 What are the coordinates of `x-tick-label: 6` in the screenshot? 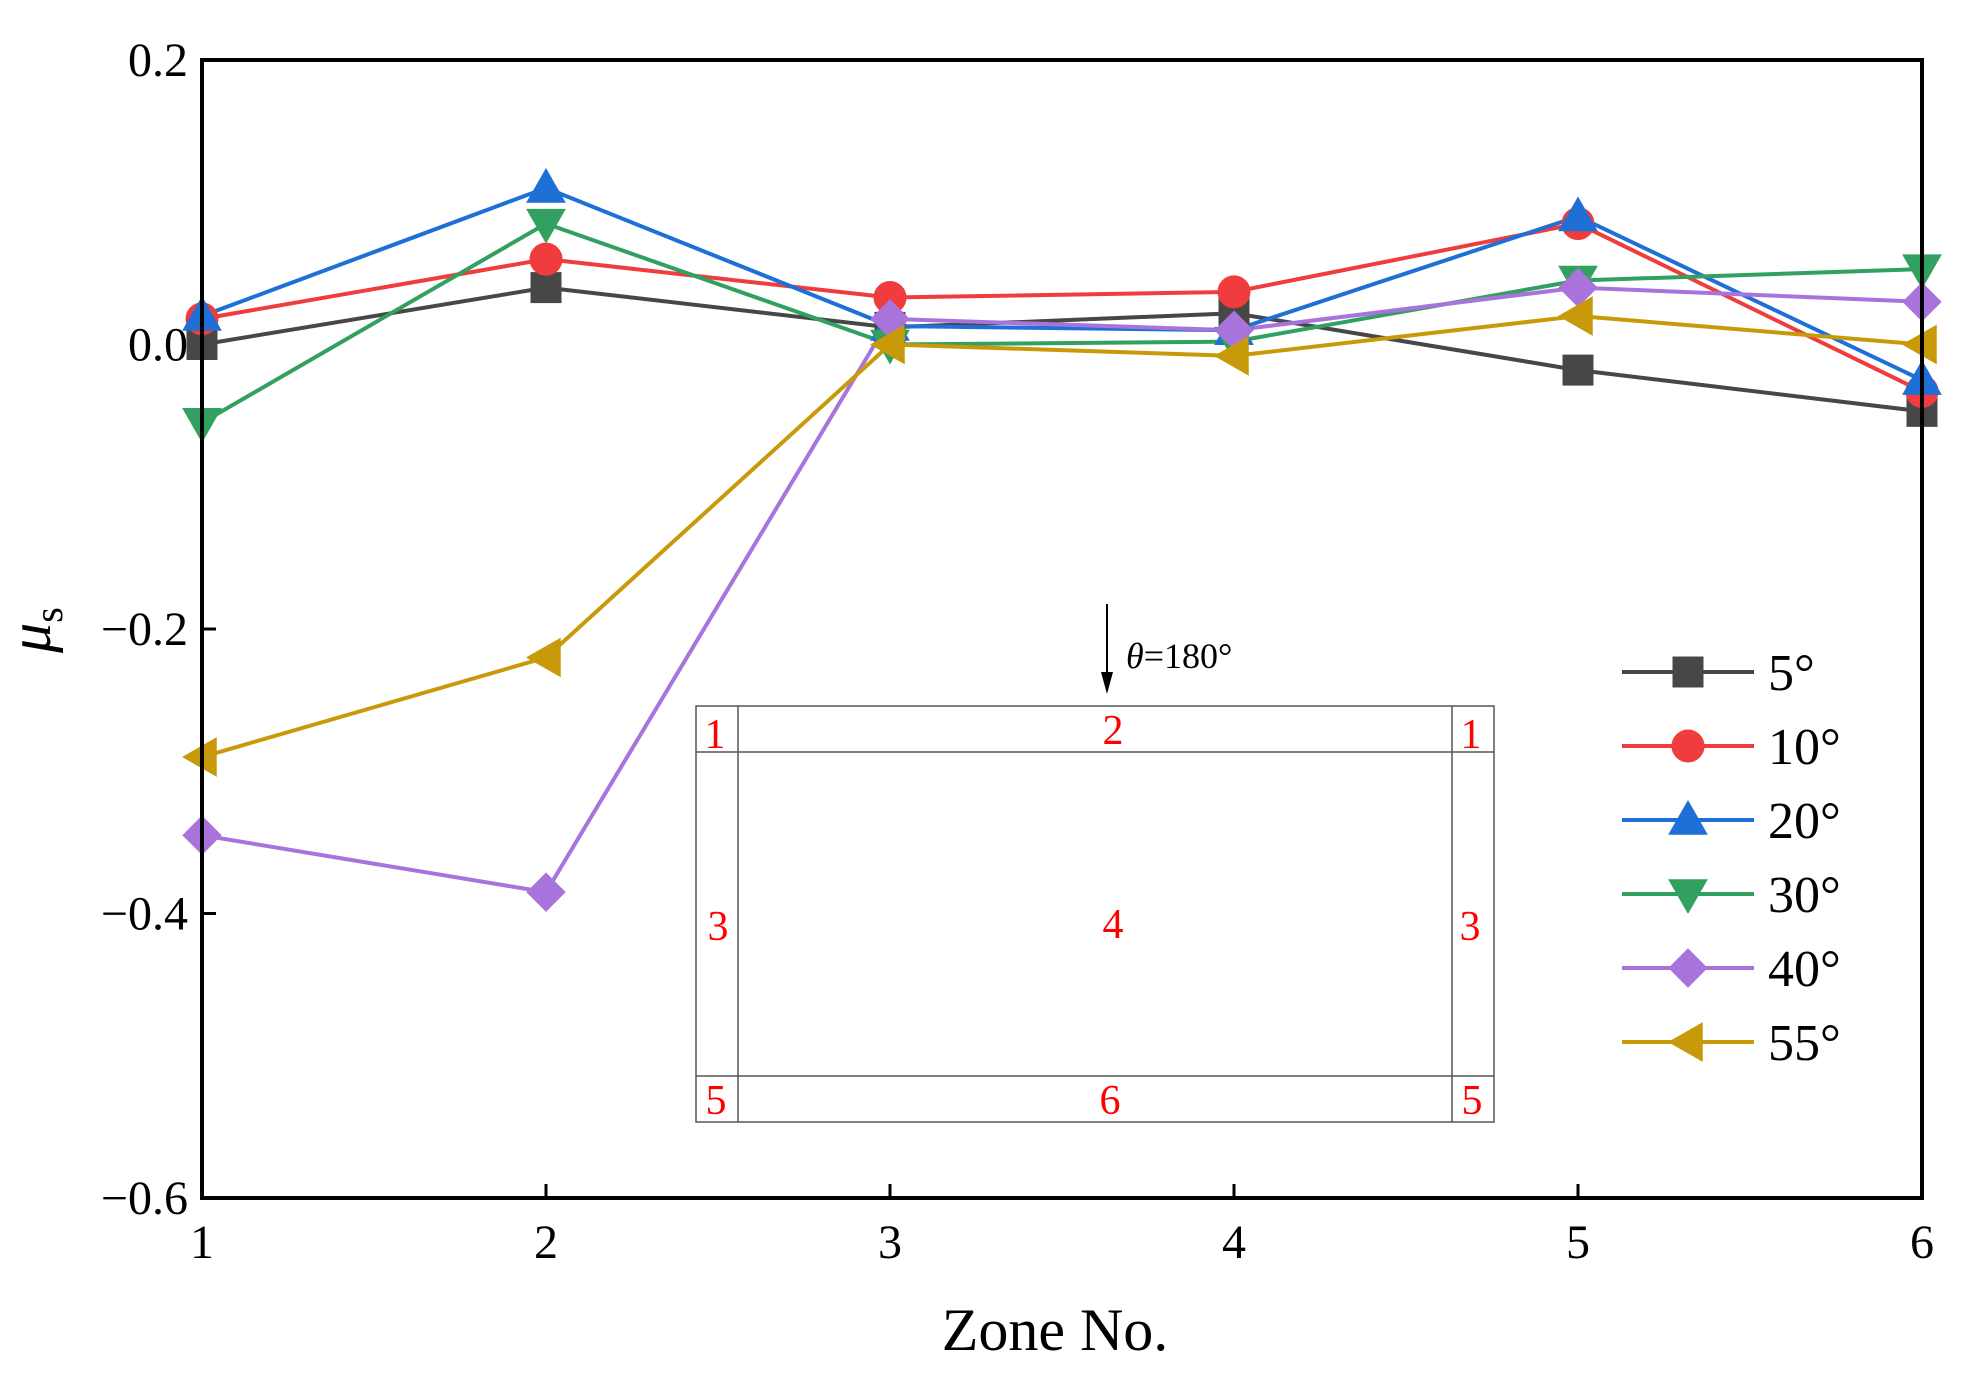 It's located at (1922, 1242).